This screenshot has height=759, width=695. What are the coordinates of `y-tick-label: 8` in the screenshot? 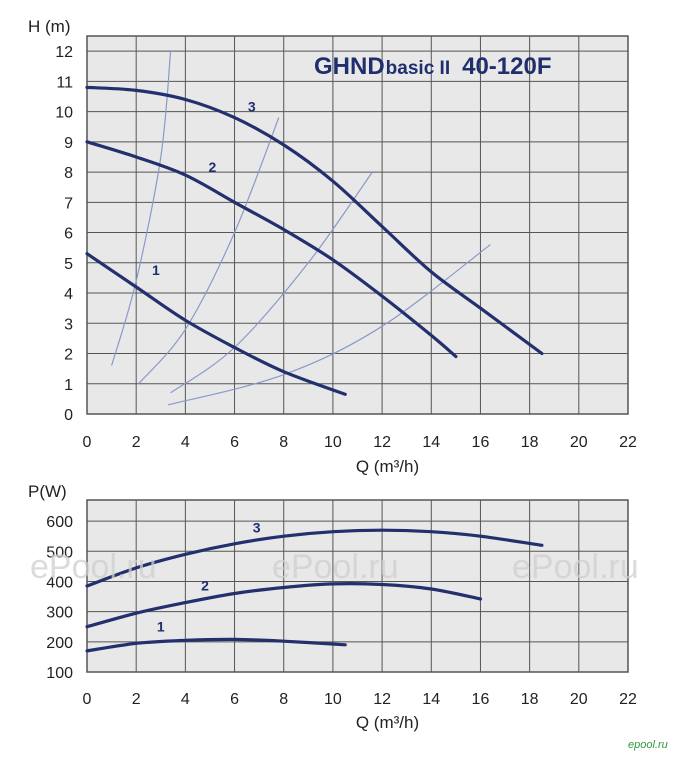 It's located at (68, 173).